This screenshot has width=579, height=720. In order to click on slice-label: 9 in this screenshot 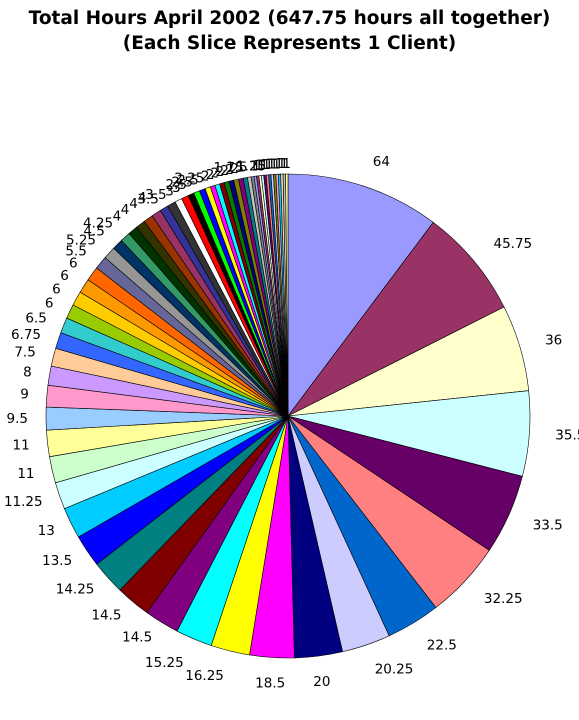, I will do `click(24, 395)`.